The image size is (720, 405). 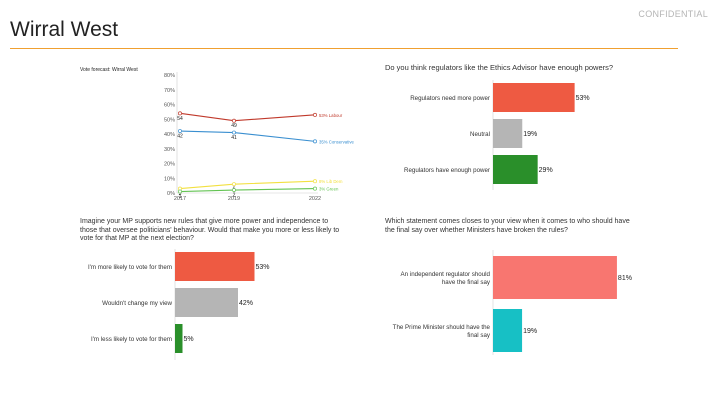 What do you see at coordinates (234, 196) in the screenshot?
I see `data-label: 2` at bounding box center [234, 196].